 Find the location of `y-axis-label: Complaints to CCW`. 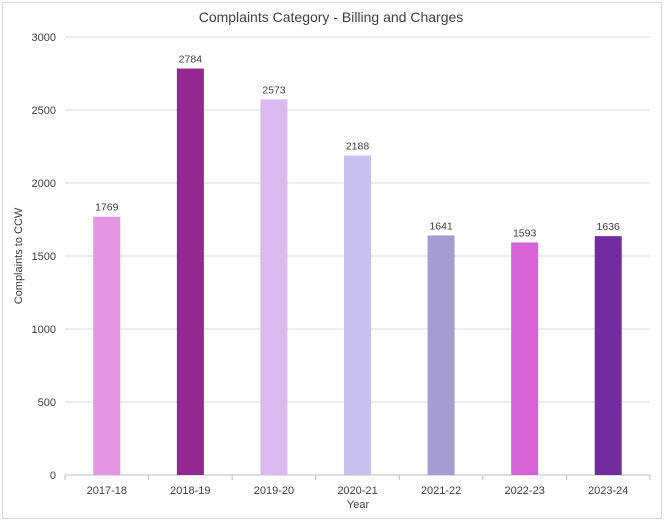

y-axis-label: Complaints to CCW is located at coordinates (19, 255).